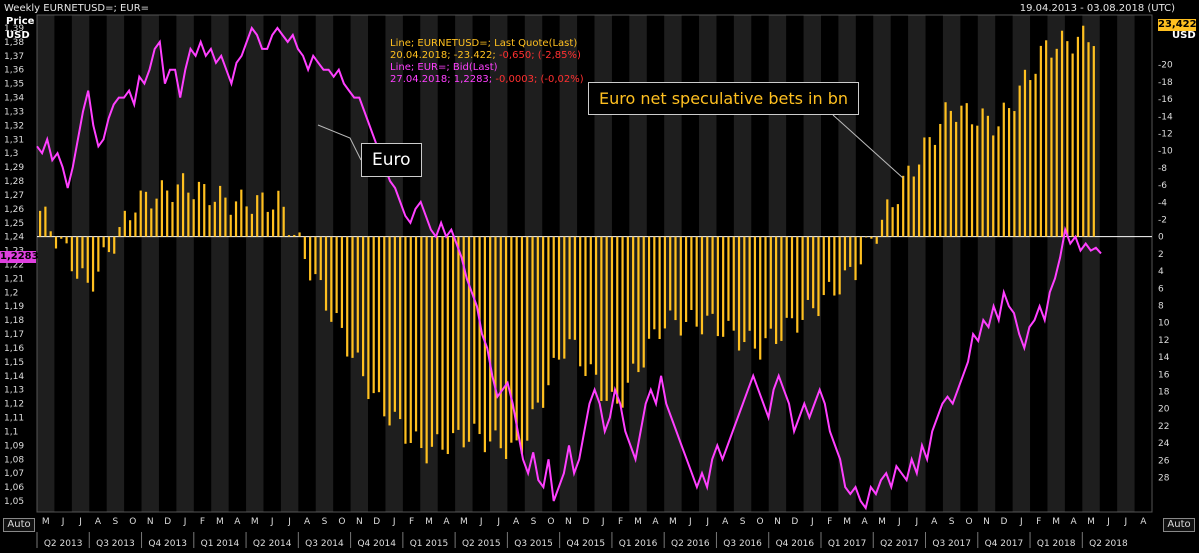 The width and height of the screenshot is (1199, 553). Describe the element at coordinates (14, 224) in the screenshot. I see `left-tick-label: 1,25` at that location.